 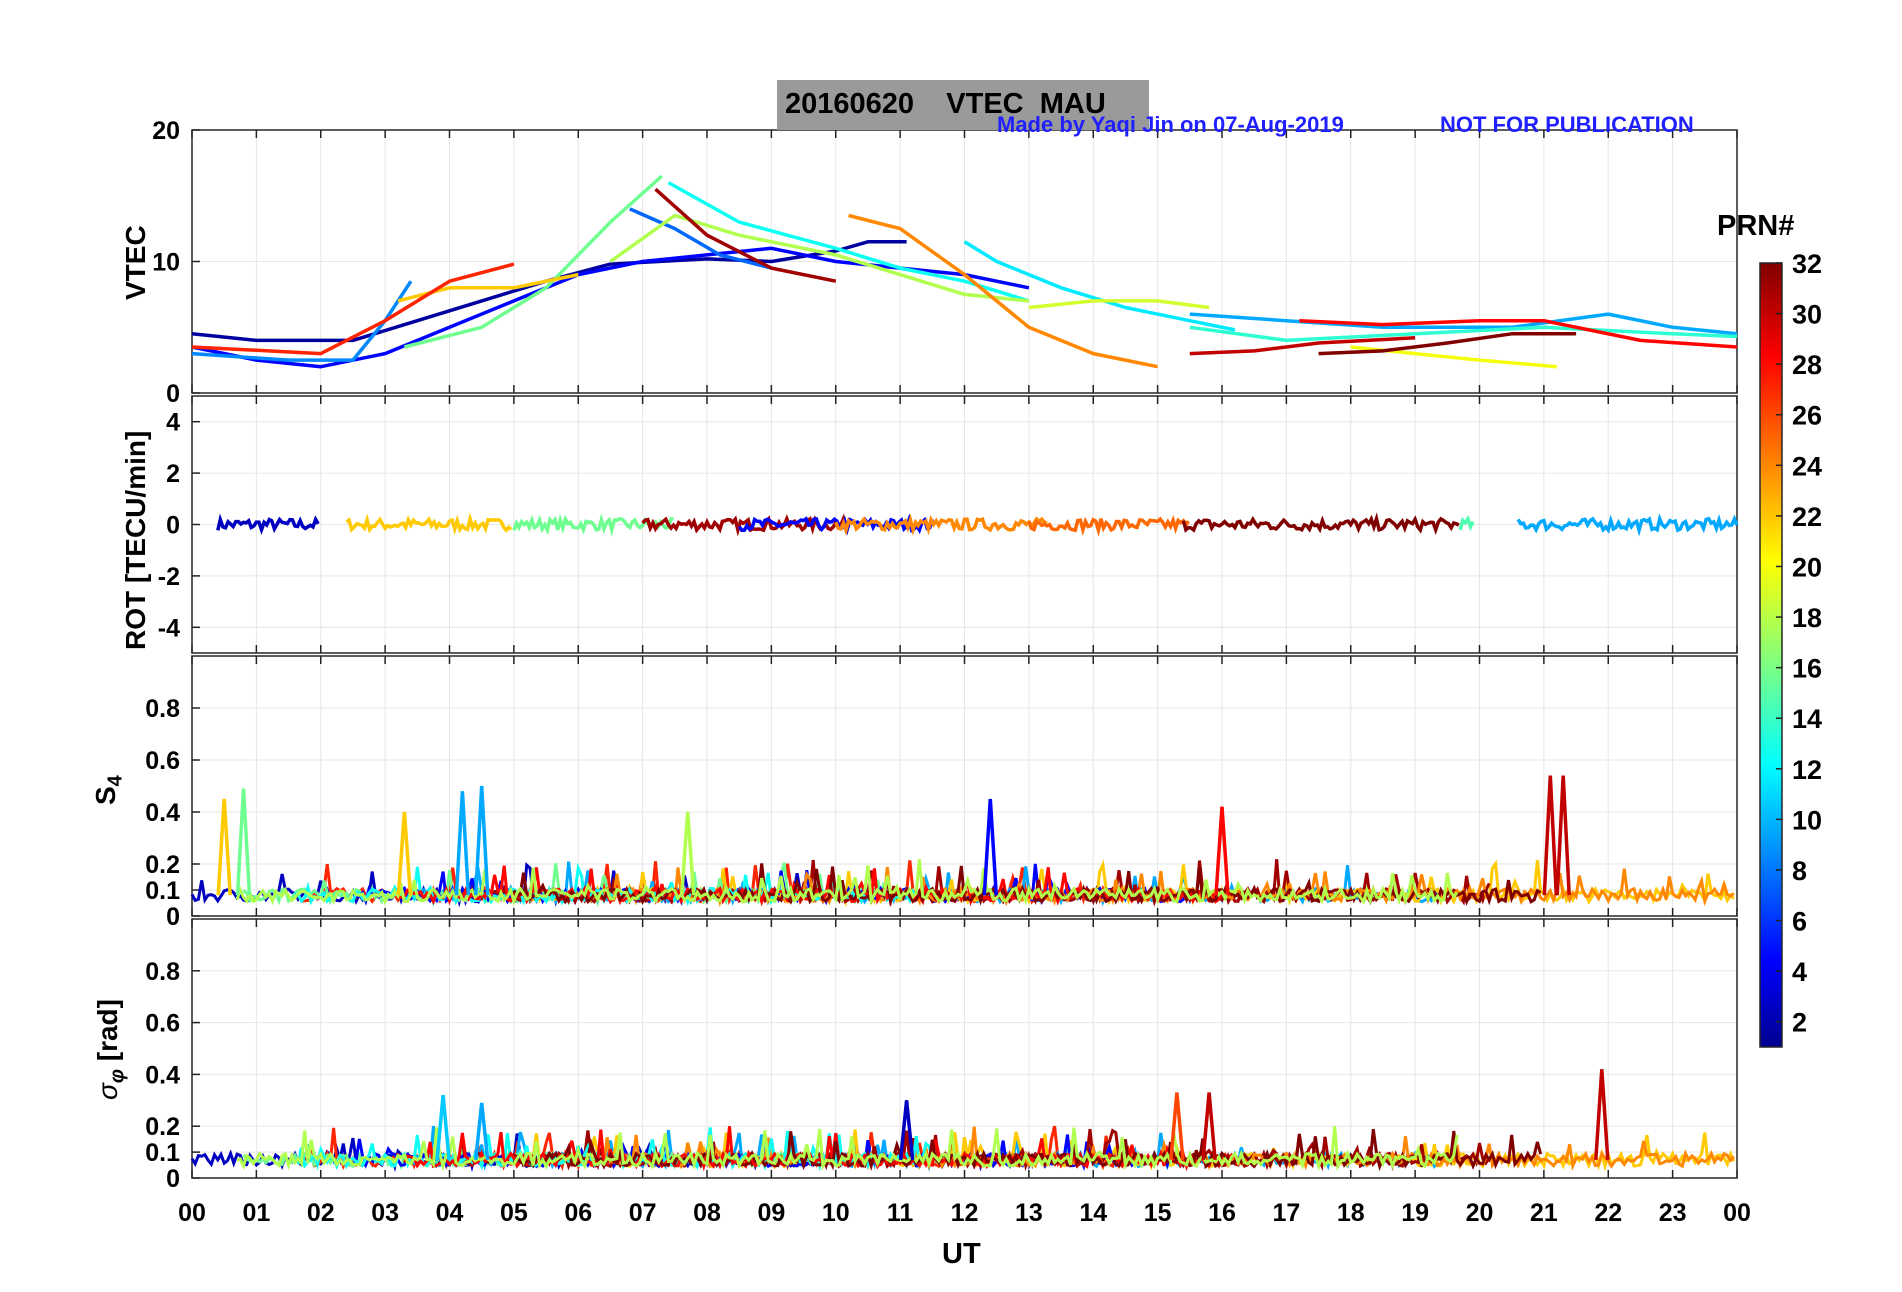 I want to click on colorbar-tick-label: 30, so click(x=1807, y=315).